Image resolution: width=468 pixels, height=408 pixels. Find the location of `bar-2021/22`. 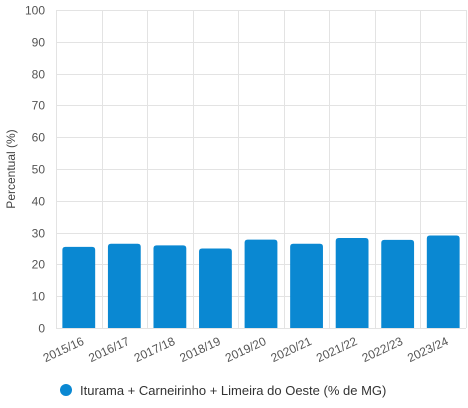

bar-2021/22 is located at coordinates (352, 283).